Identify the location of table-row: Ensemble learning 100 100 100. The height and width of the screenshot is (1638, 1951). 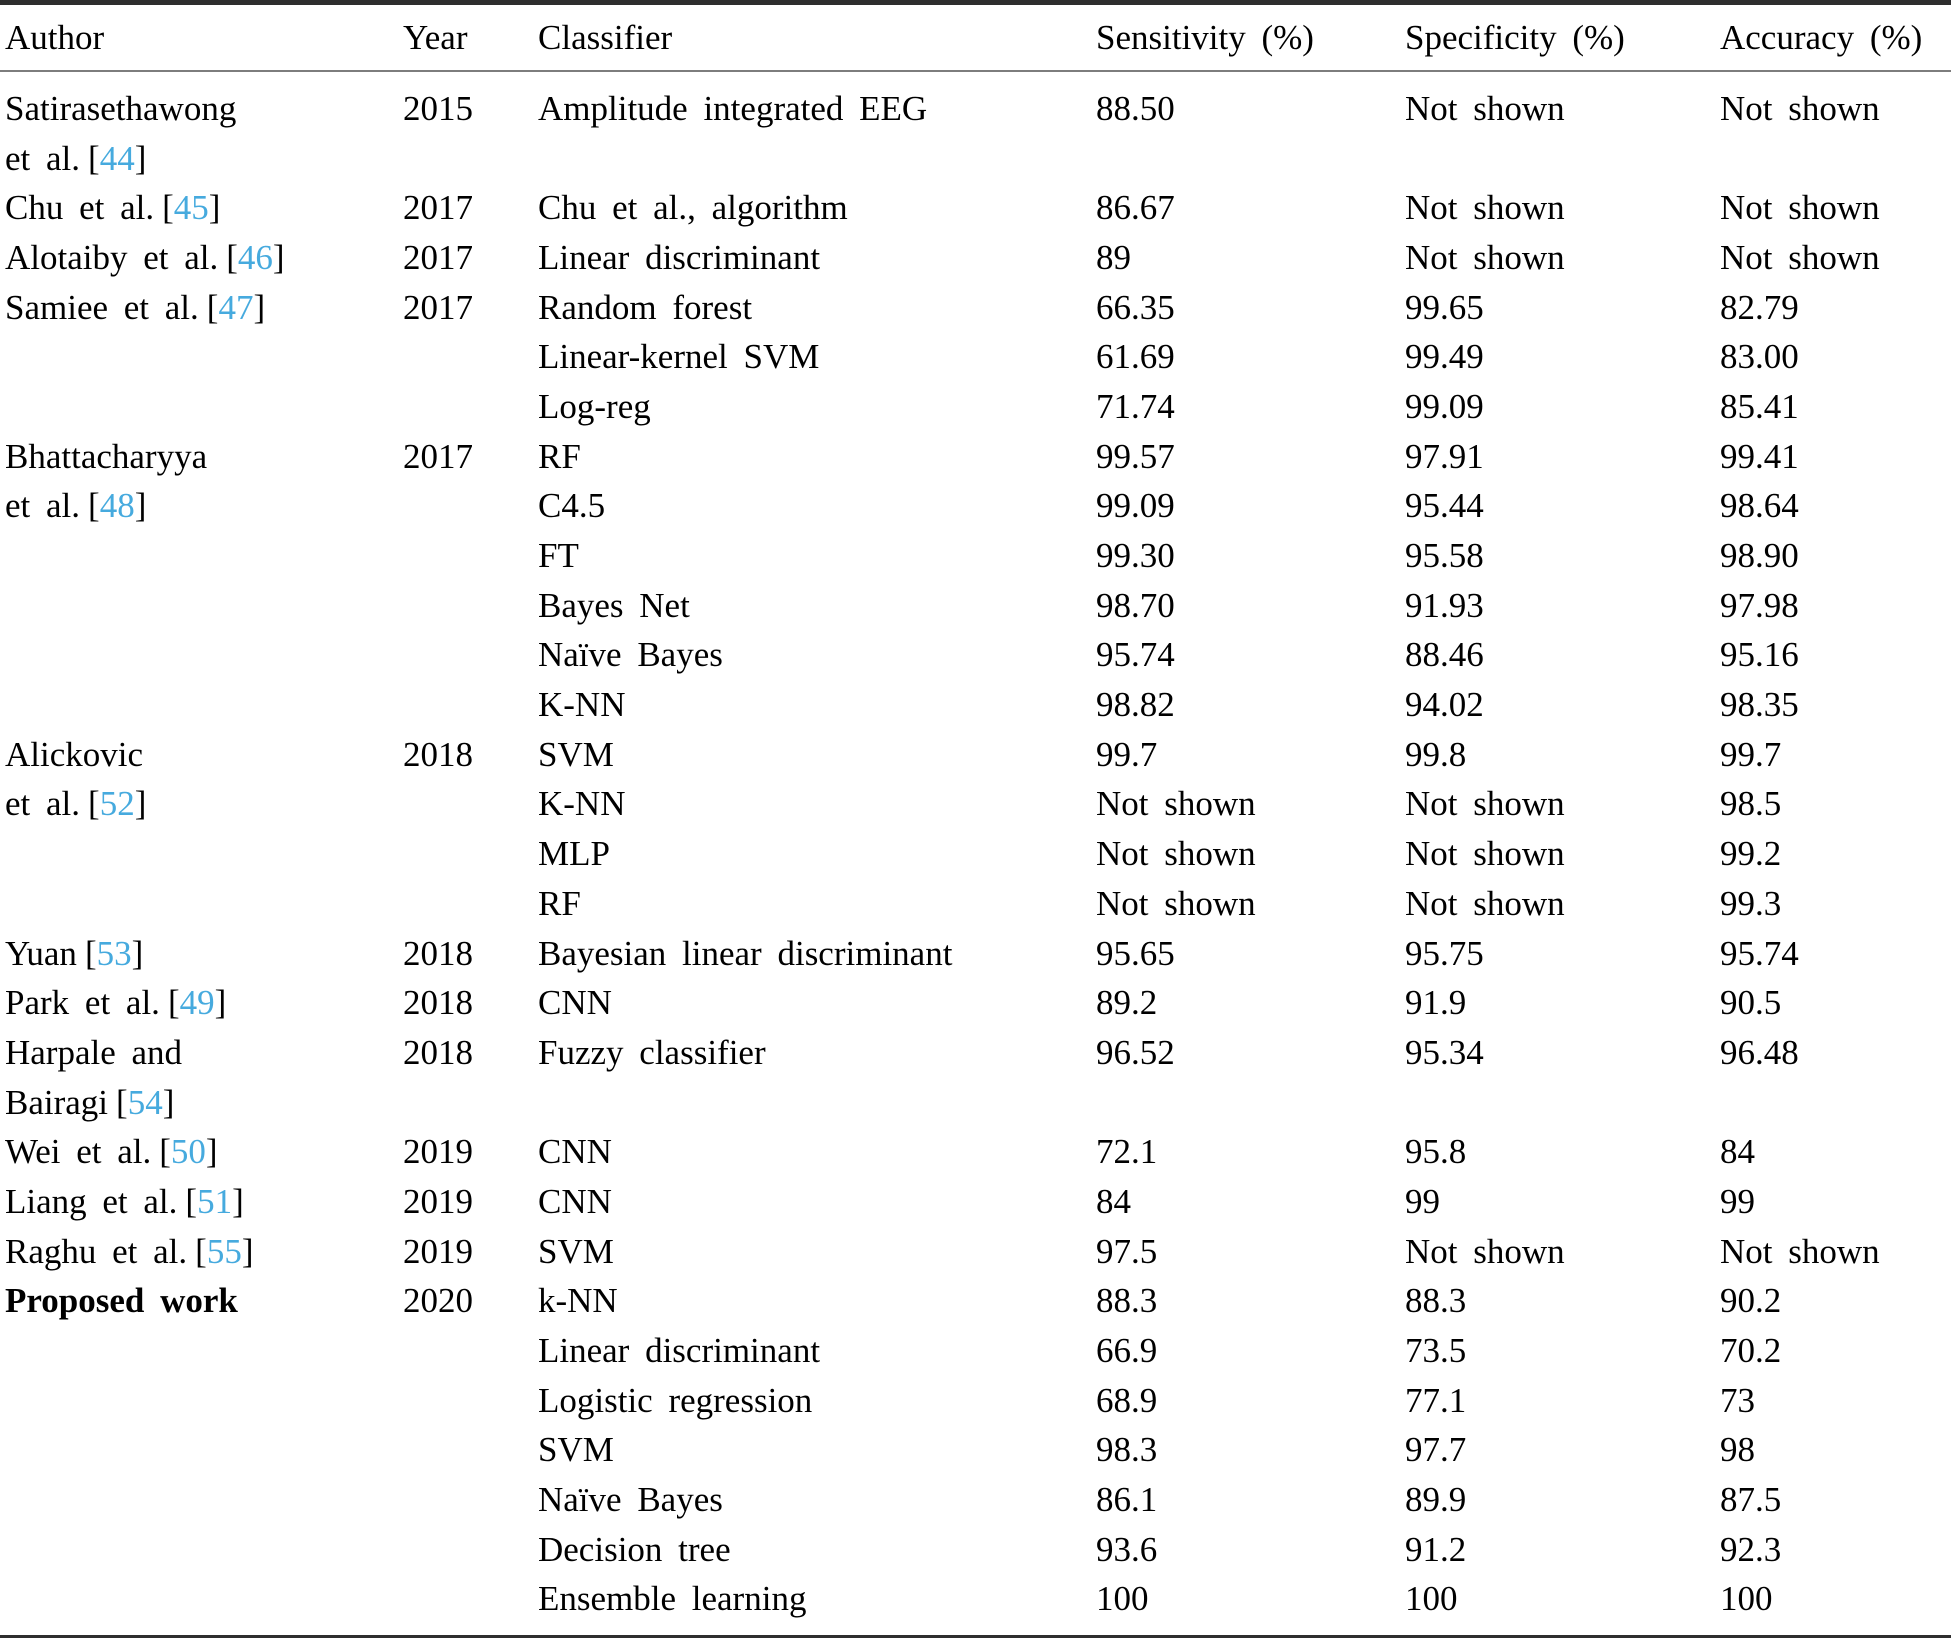
(975, 1600).